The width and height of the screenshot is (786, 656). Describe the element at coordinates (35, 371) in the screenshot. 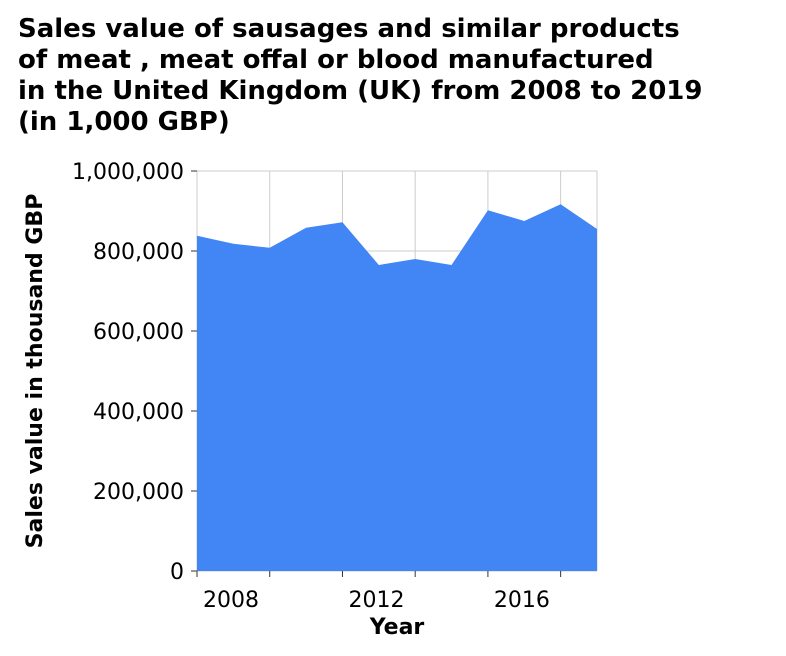

I see `y-axis-label: Sales value in thousand GBP` at that location.